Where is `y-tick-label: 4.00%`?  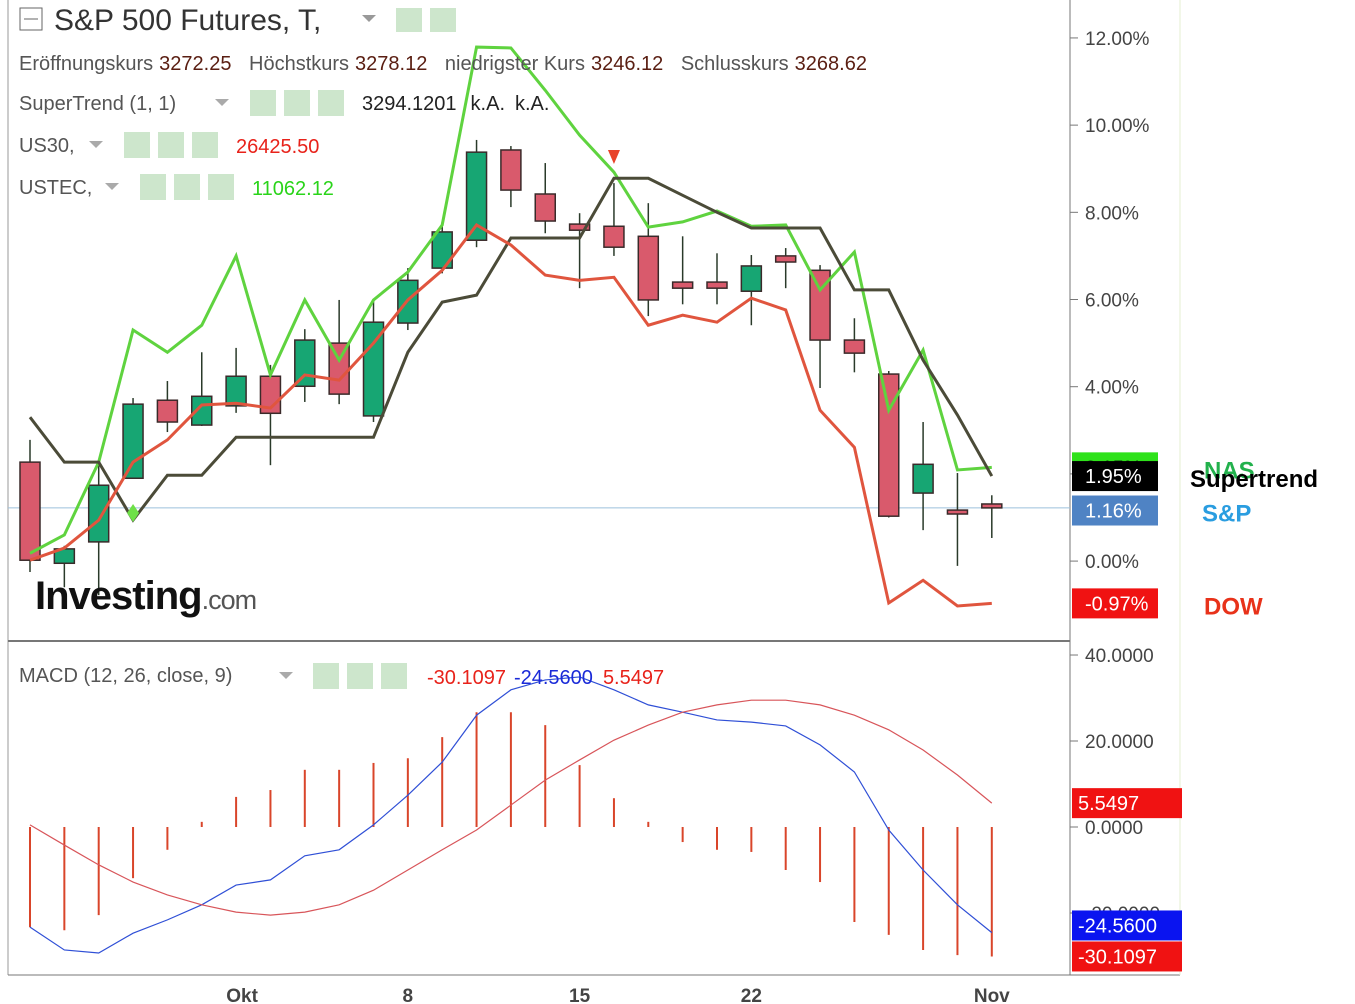 y-tick-label: 4.00% is located at coordinates (1112, 388).